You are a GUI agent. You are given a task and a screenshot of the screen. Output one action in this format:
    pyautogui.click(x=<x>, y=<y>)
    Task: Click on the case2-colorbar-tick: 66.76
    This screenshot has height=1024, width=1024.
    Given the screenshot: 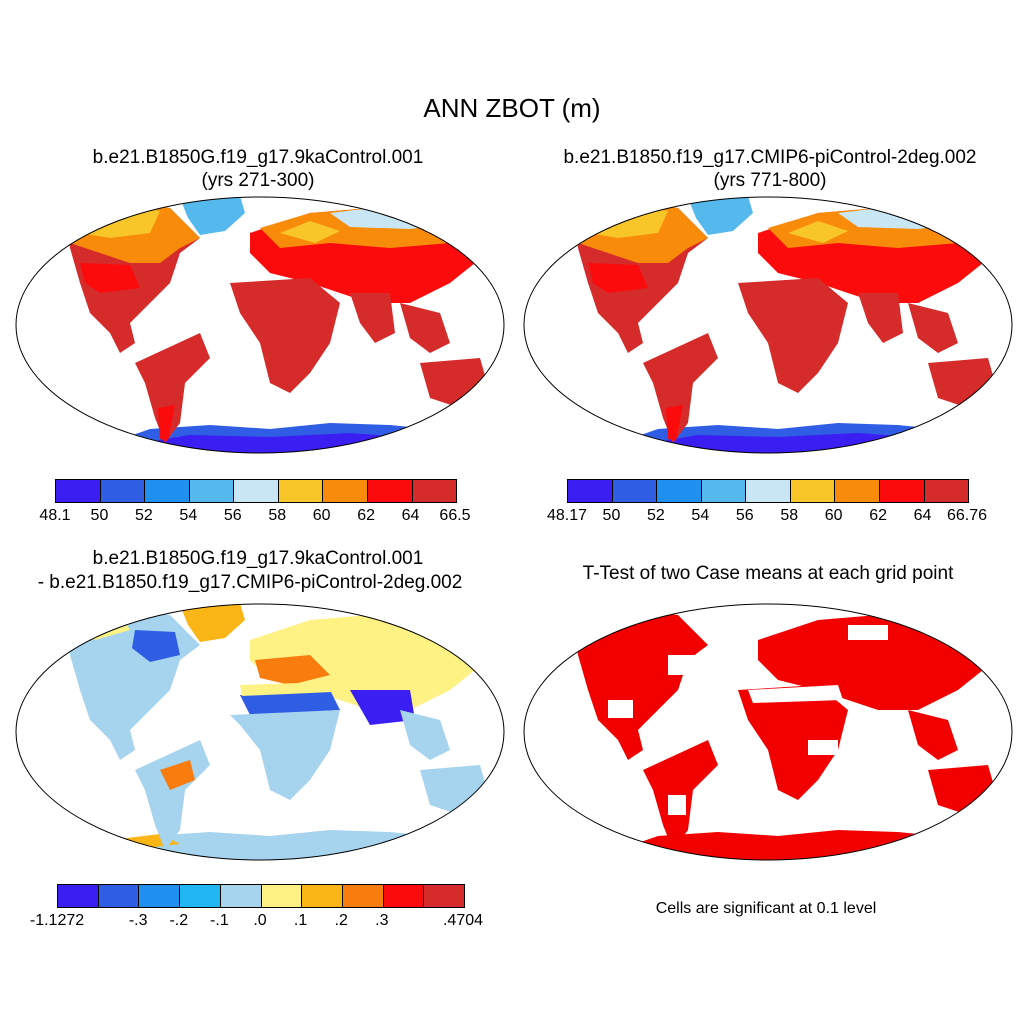 What is the action you would take?
    pyautogui.click(x=967, y=515)
    